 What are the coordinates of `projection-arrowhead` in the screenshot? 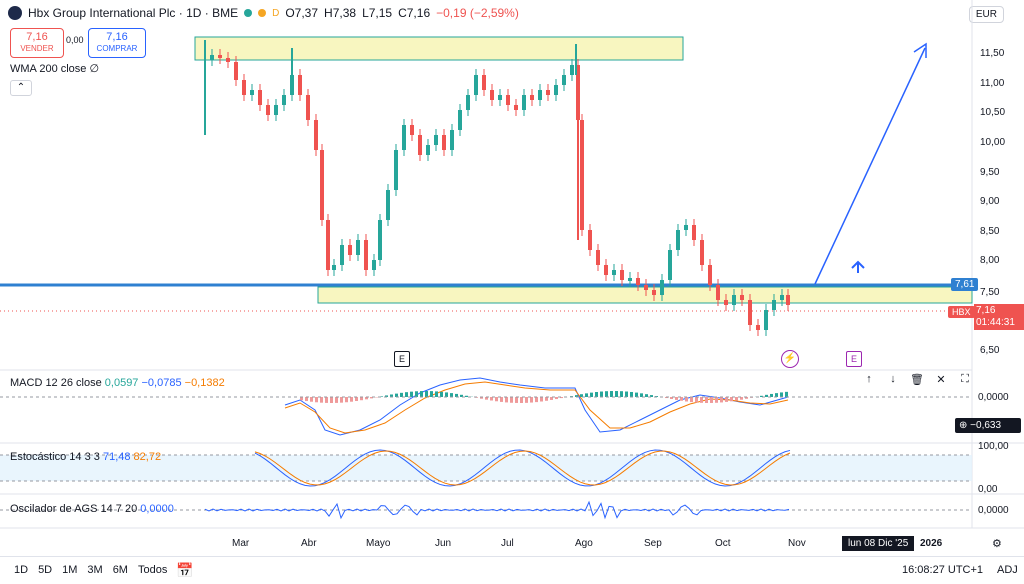 It's located at (920, 50).